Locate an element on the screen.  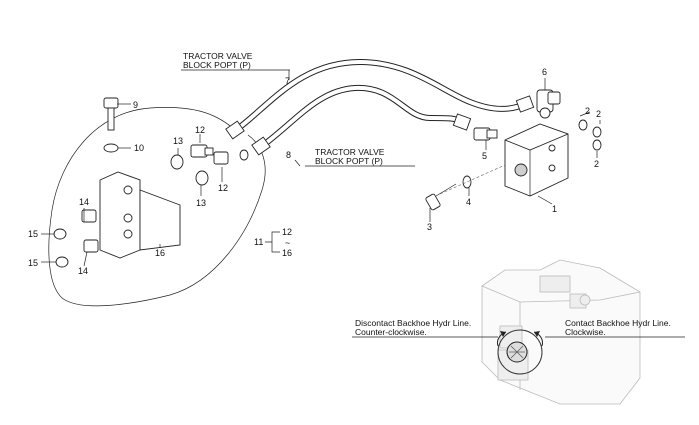
callout-11-range-end: 16 is located at coordinates (287, 253).